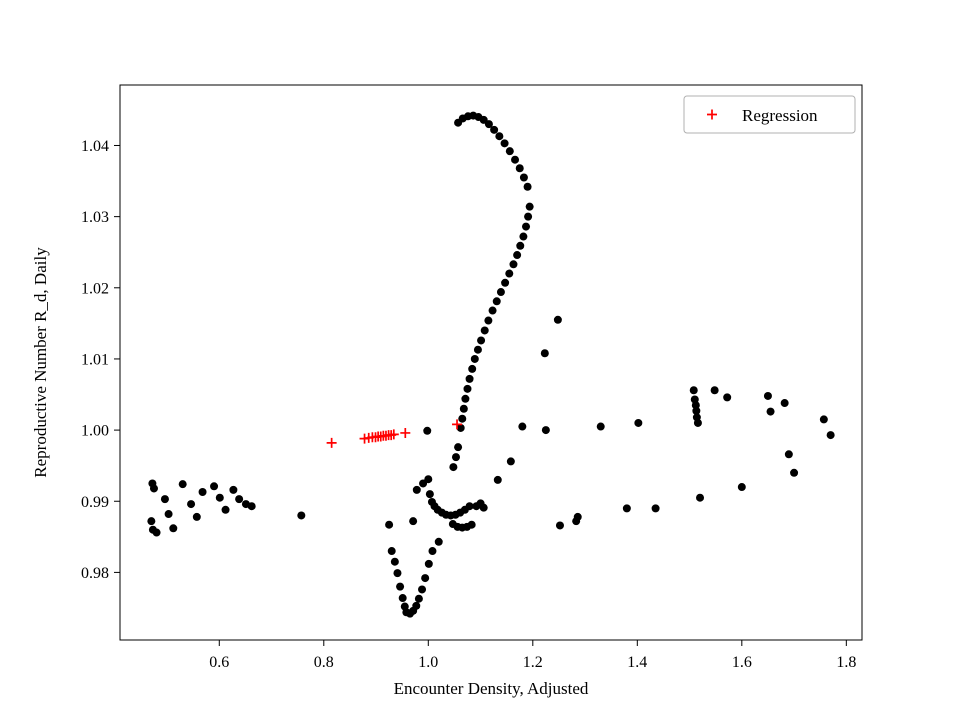 This screenshot has width=960, height=720. What do you see at coordinates (95, 146) in the screenshot?
I see `y-tick-label: 1.04` at bounding box center [95, 146].